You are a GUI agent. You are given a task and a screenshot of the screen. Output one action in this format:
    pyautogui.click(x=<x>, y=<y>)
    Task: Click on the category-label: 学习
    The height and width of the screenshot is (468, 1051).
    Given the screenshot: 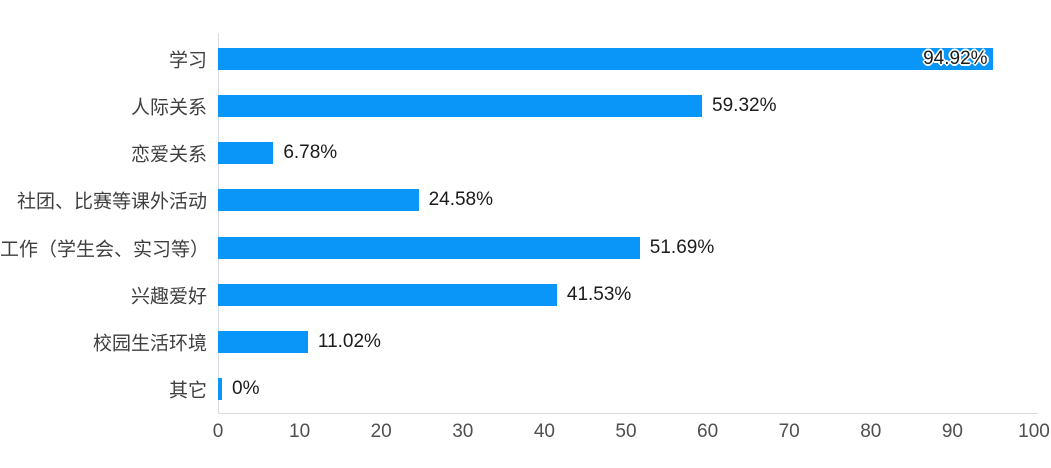 What is the action you would take?
    pyautogui.click(x=187, y=61)
    